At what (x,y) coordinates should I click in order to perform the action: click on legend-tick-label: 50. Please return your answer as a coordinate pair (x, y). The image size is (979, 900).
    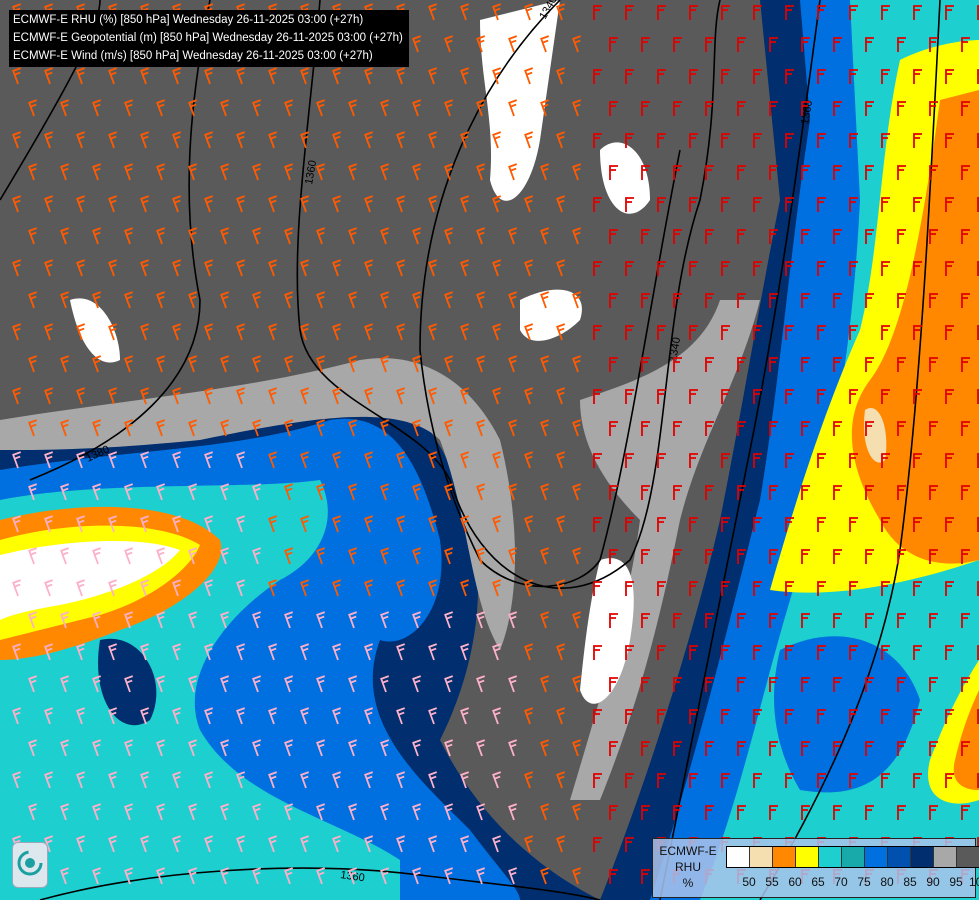
    Looking at the image, I should click on (749, 882).